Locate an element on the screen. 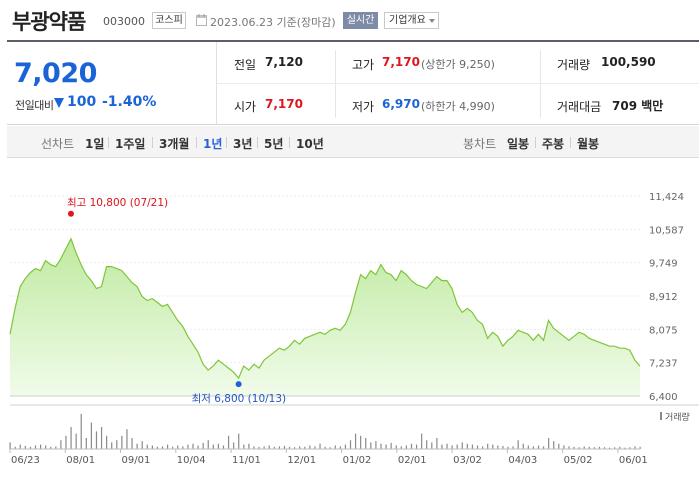 The width and height of the screenshot is (699, 484). stat-label: 전일 is located at coordinates (245, 65).